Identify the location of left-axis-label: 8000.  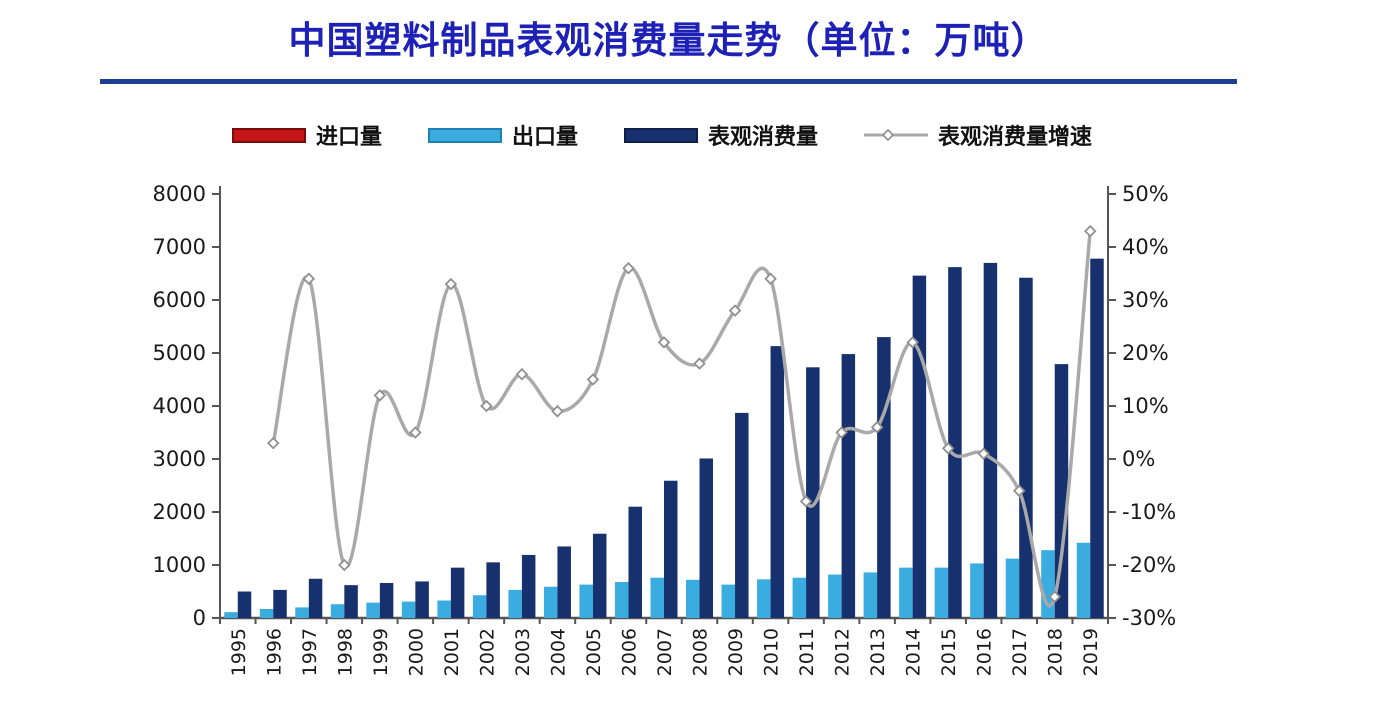
(179, 194).